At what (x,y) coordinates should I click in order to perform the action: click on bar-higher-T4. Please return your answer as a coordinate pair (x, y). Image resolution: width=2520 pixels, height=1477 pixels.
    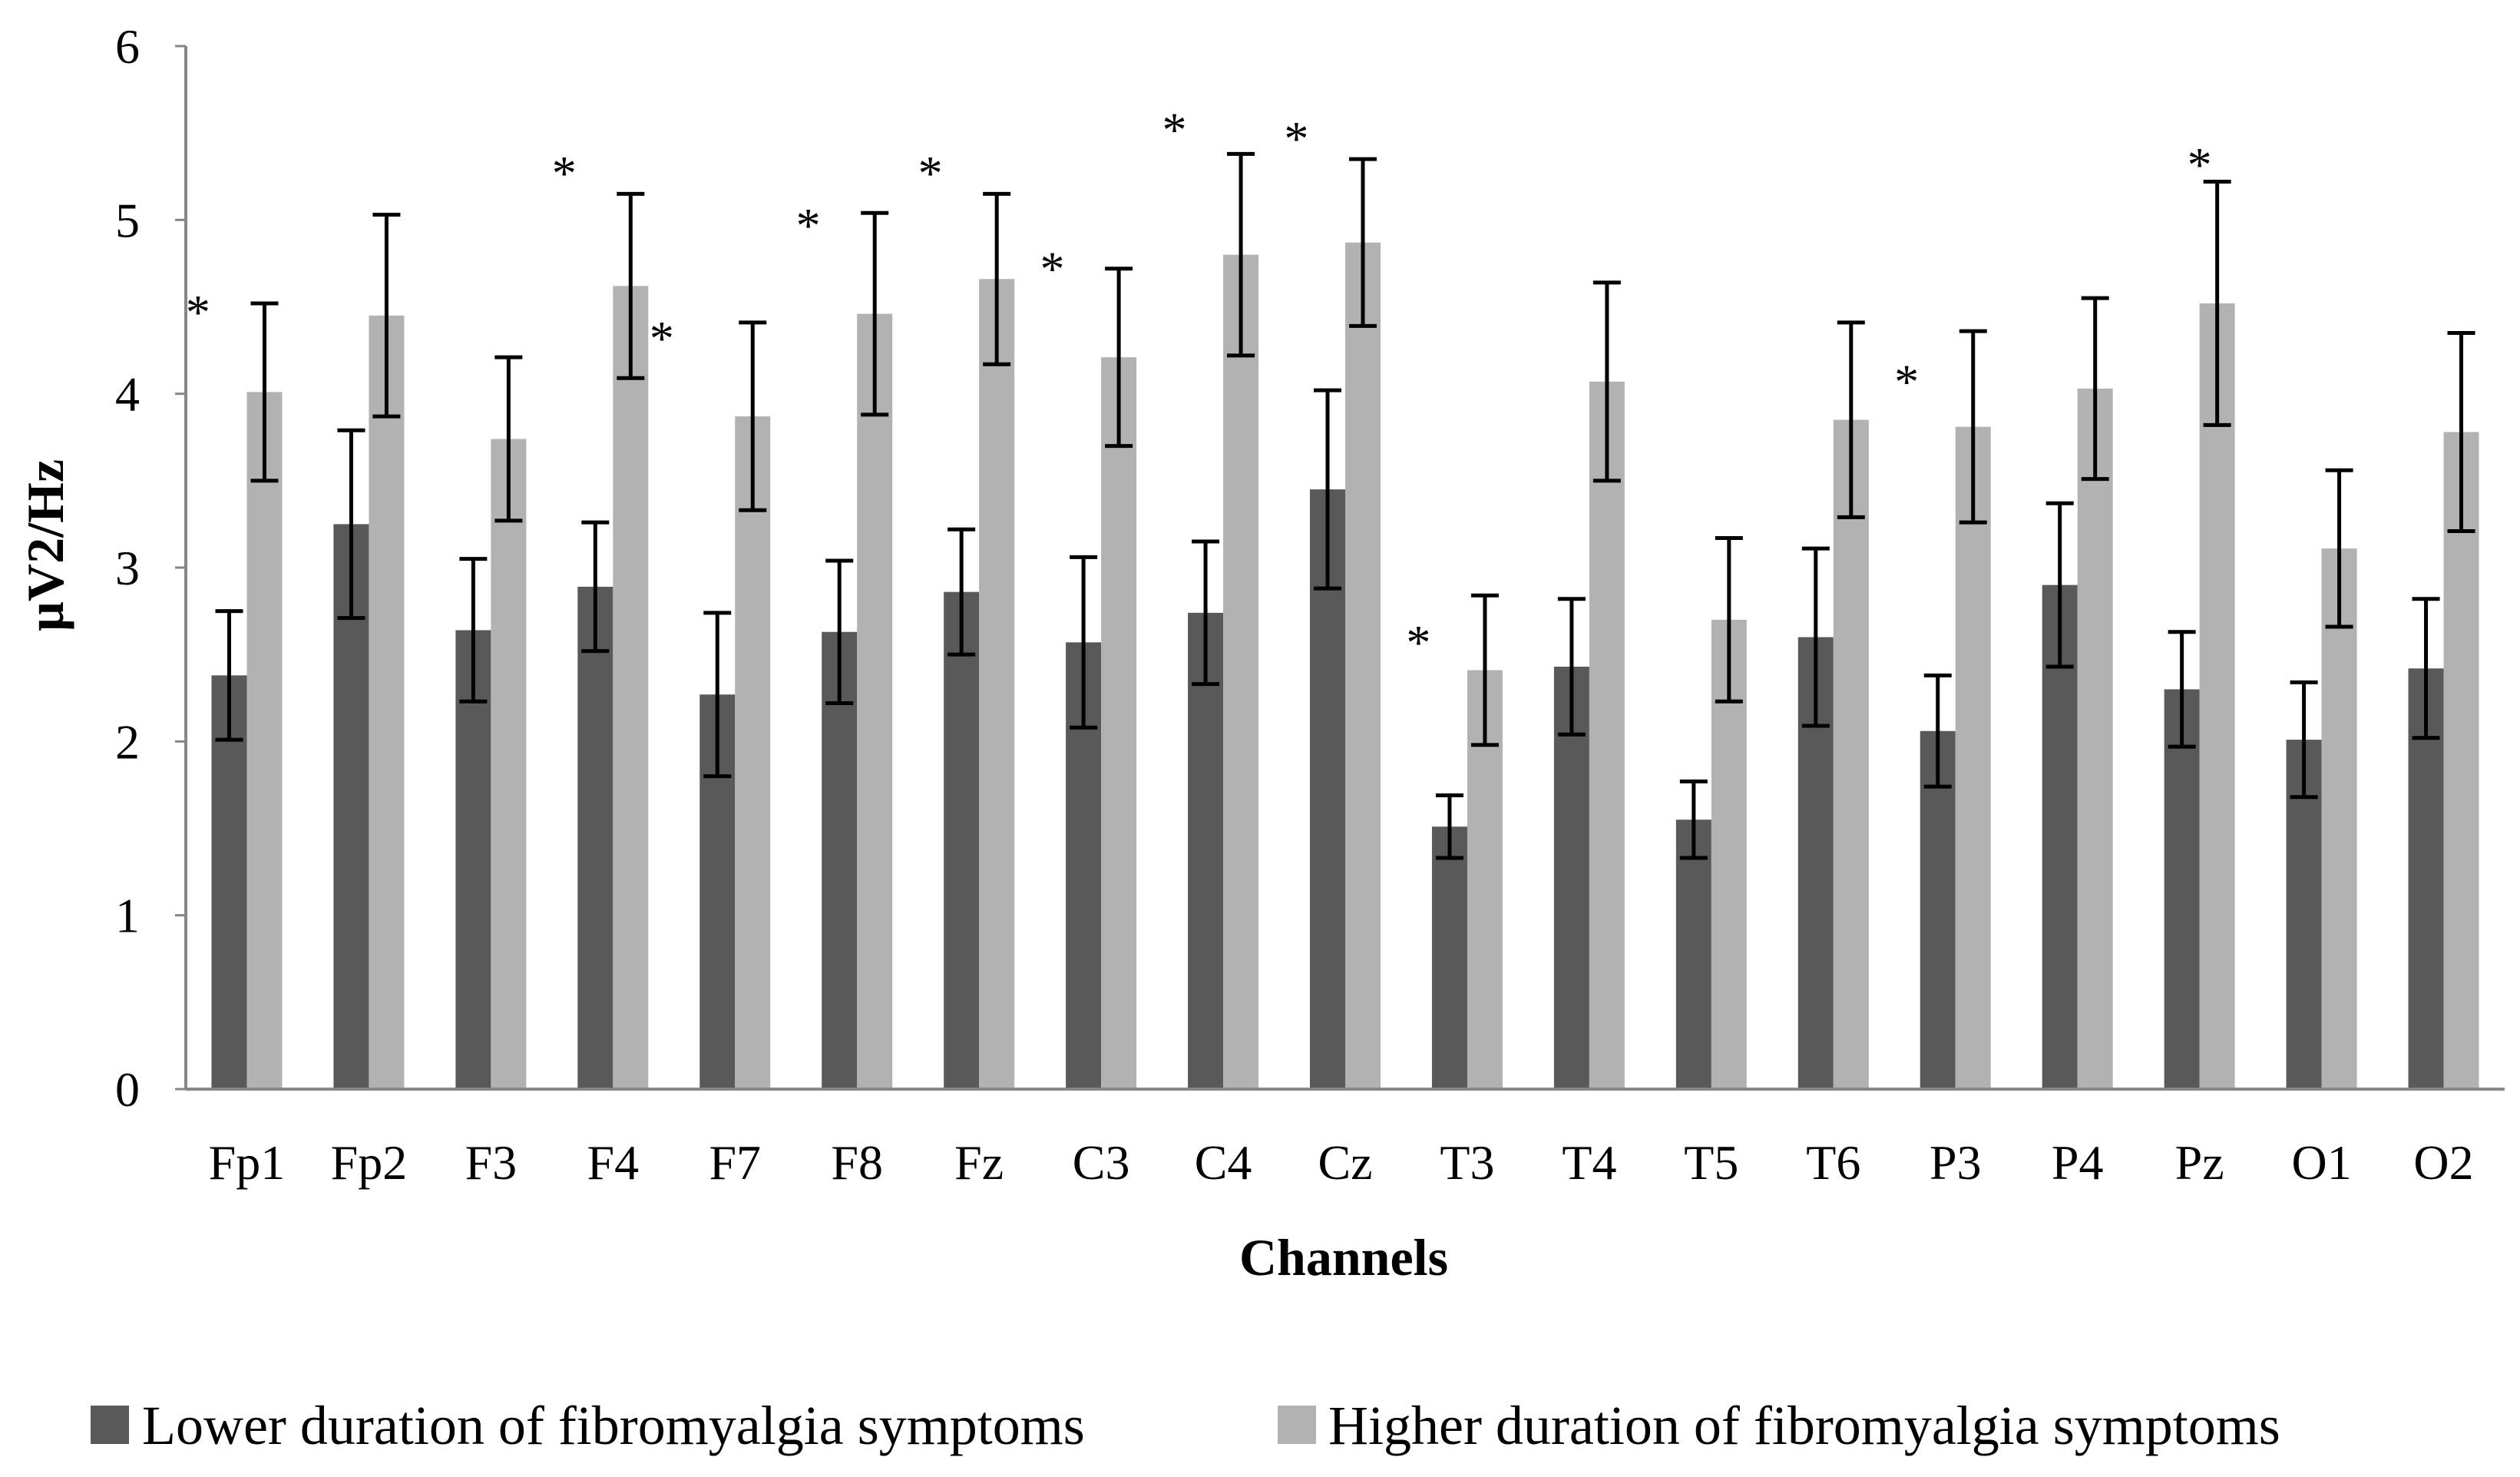
    Looking at the image, I should click on (1607, 735).